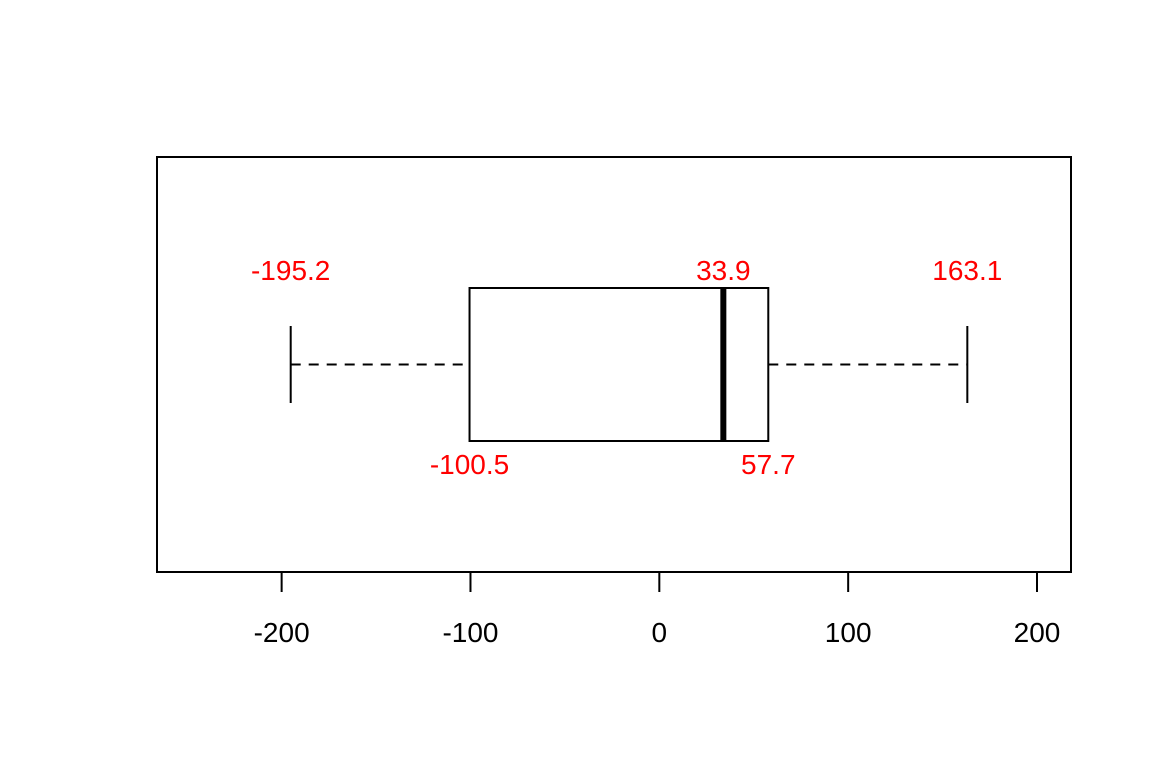 The image size is (1152, 768). I want to click on annotation-q3: 57.7, so click(768, 464).